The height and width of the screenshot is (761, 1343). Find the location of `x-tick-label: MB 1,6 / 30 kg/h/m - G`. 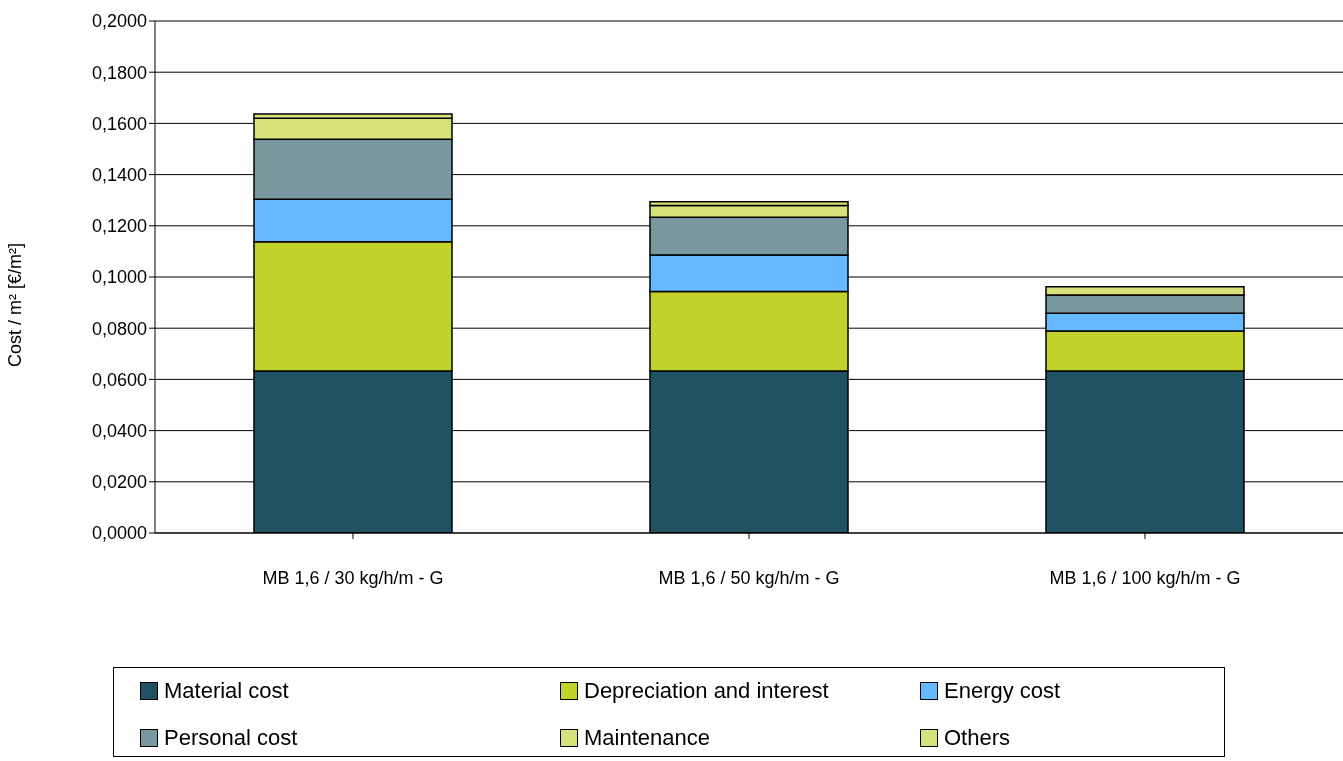

x-tick-label: MB 1,6 / 30 kg/h/m - G is located at coordinates (353, 577).